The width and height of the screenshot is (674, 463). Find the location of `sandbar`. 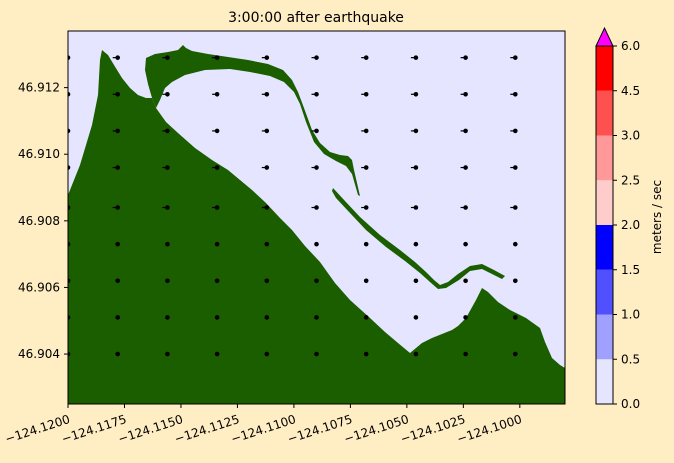

sandbar is located at coordinates (418, 238).